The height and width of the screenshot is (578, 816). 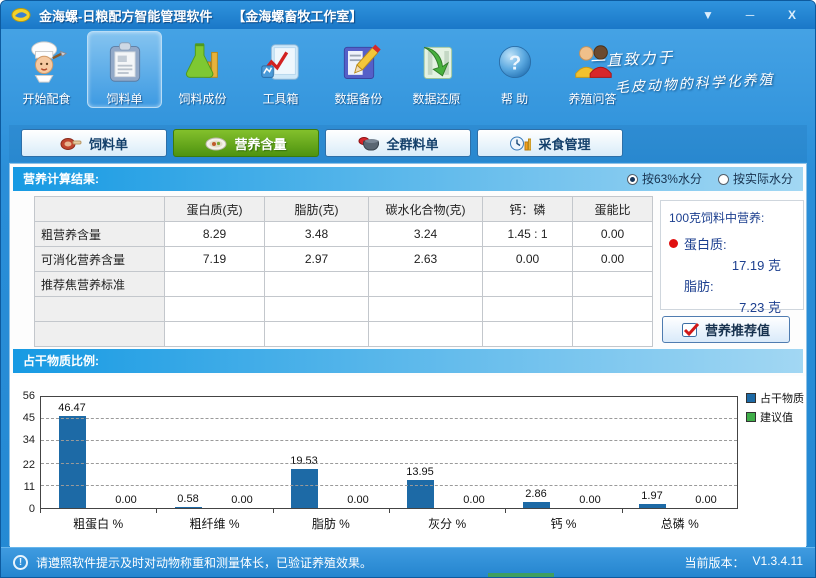 I want to click on legend-item-advice: 建议值, so click(x=775, y=417).